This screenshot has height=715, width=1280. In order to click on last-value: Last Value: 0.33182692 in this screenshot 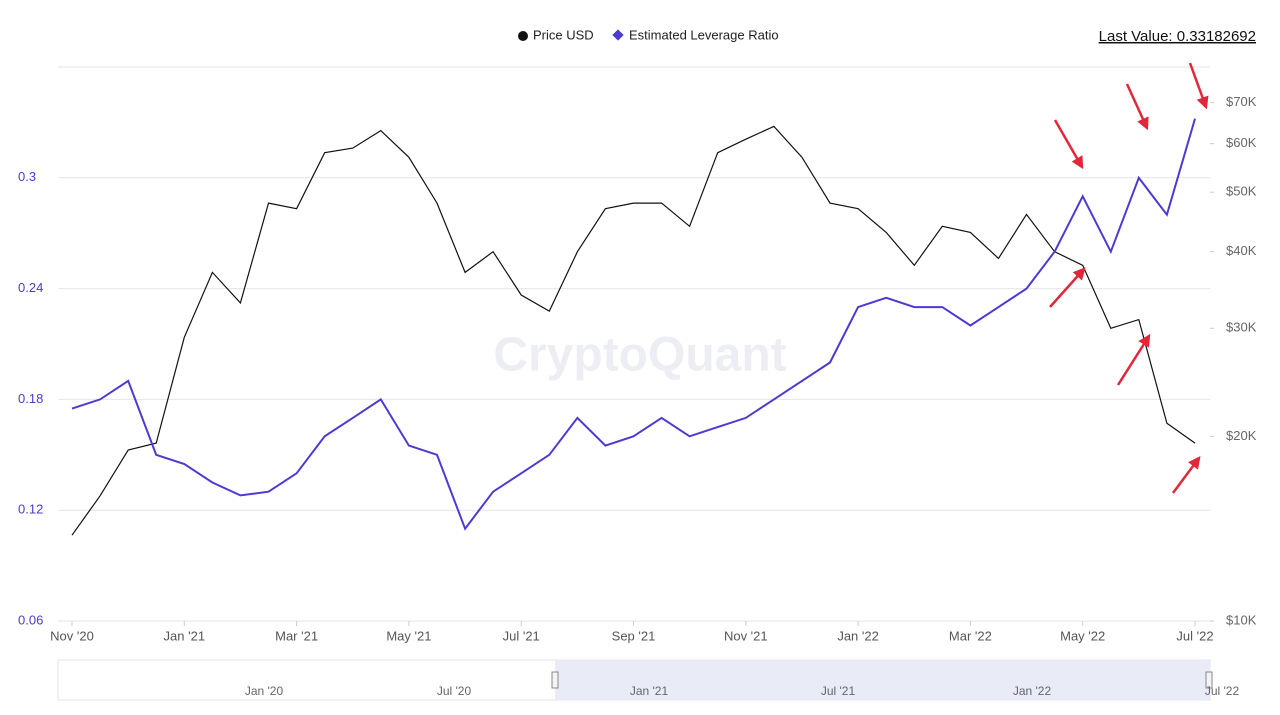, I will do `click(1177, 36)`.